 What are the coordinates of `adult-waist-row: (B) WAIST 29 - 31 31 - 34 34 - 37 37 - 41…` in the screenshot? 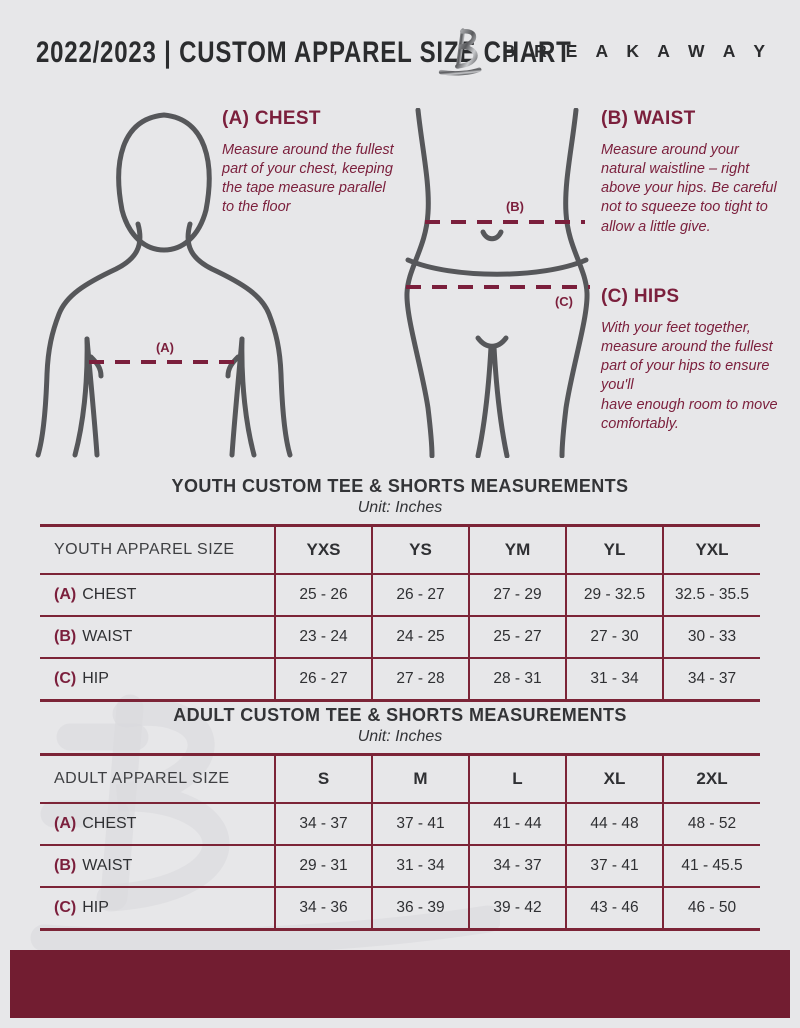 It's located at (400, 865).